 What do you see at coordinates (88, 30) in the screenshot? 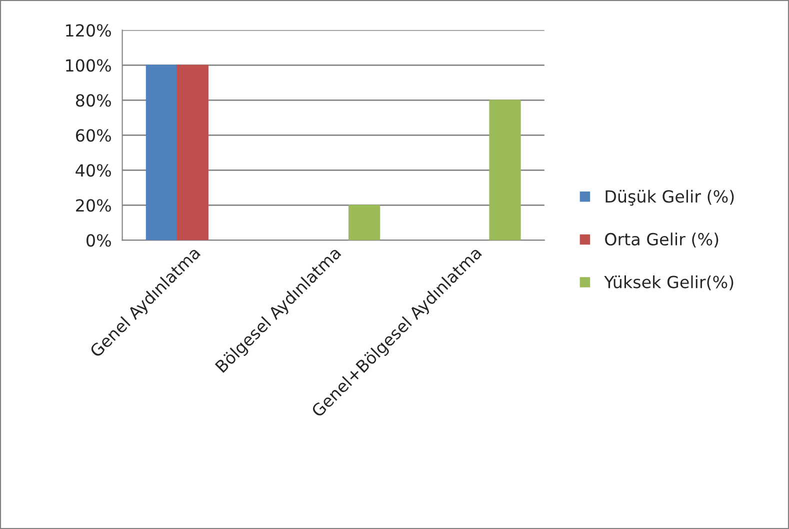
I see `y-tick-label: 120%` at bounding box center [88, 30].